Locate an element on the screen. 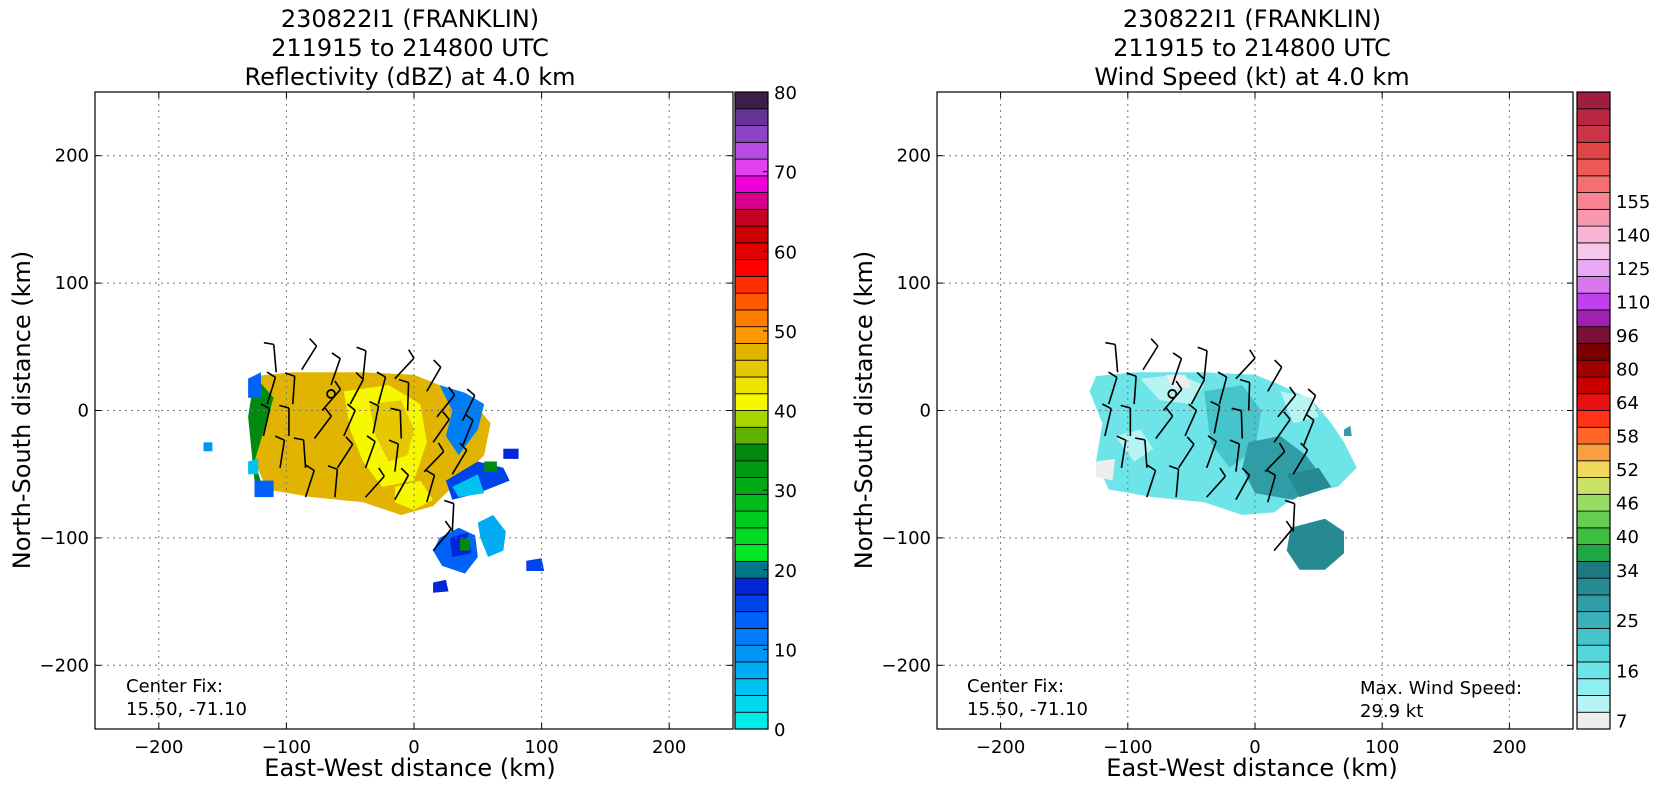 This screenshot has width=1655, height=787. center-fix-value: 15.50, -71.10 is located at coordinates (1027, 709).